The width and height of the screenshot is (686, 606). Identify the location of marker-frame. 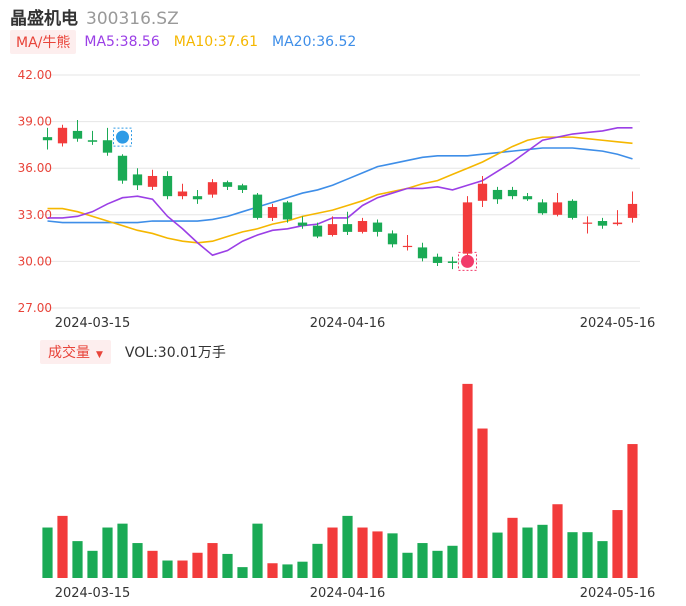
(122, 137).